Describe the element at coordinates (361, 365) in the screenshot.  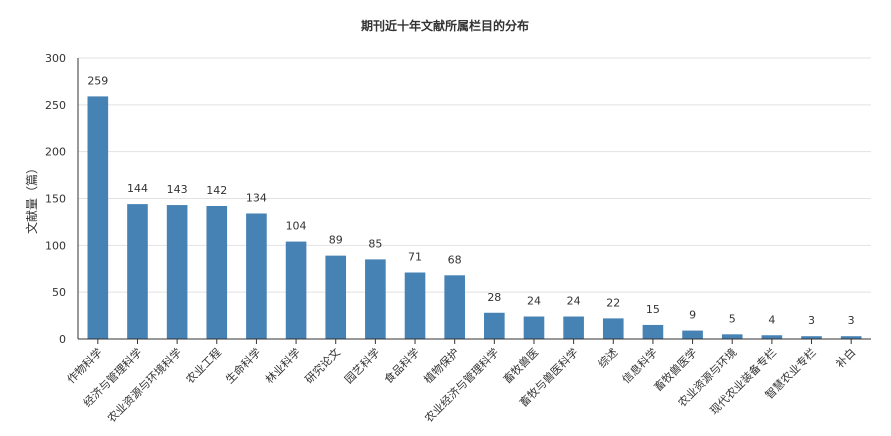
I see `x-tick-label: 园艺科学` at that location.